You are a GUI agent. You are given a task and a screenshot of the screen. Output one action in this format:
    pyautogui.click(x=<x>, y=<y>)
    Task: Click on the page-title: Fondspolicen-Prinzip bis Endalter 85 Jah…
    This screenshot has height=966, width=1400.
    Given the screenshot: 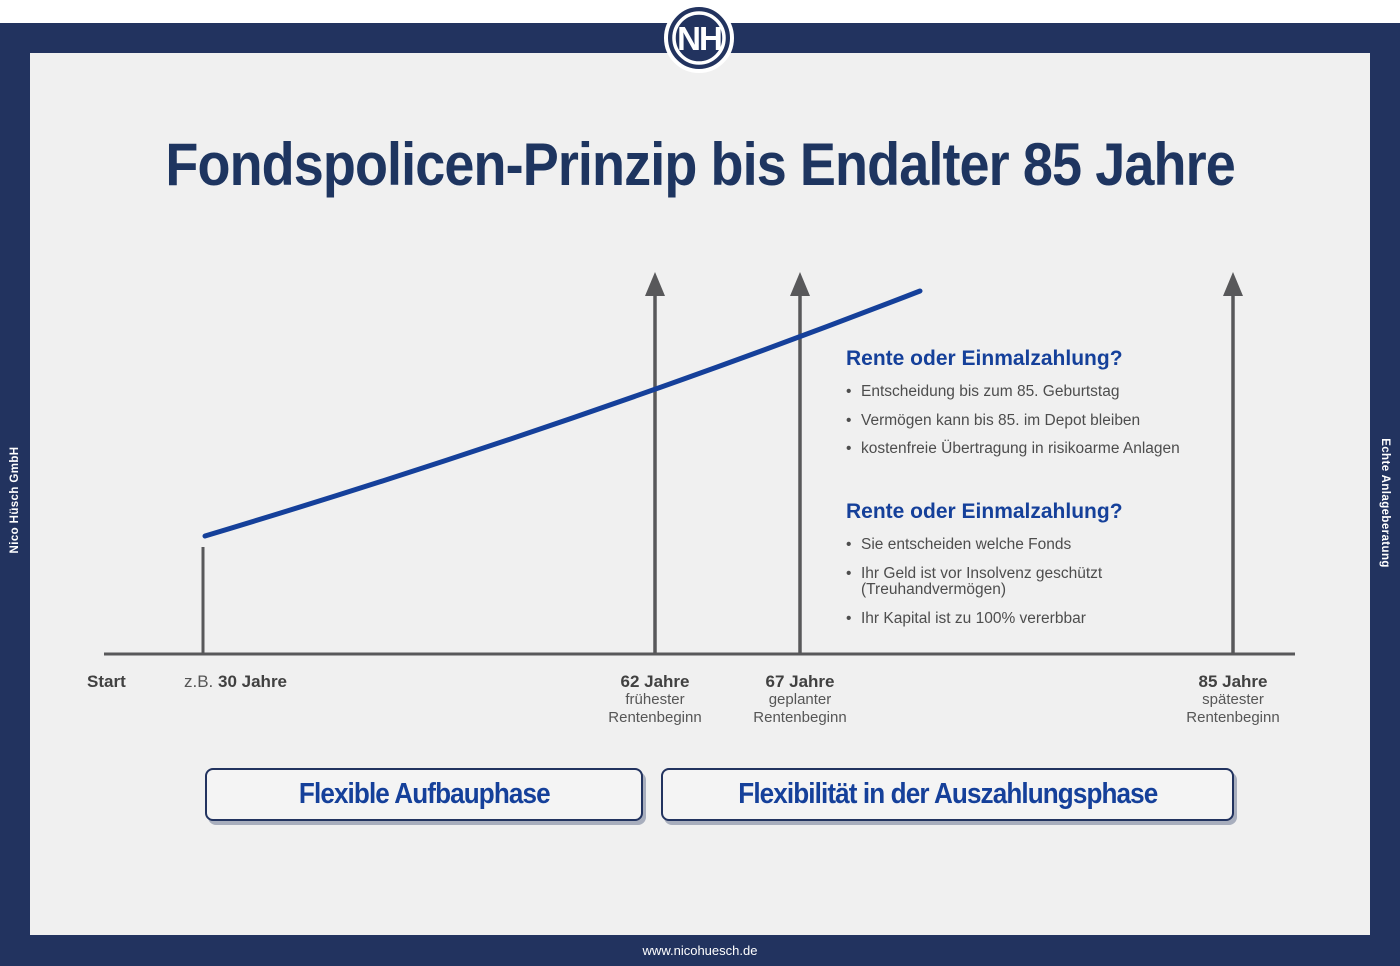 What is the action you would take?
    pyautogui.click(x=700, y=164)
    